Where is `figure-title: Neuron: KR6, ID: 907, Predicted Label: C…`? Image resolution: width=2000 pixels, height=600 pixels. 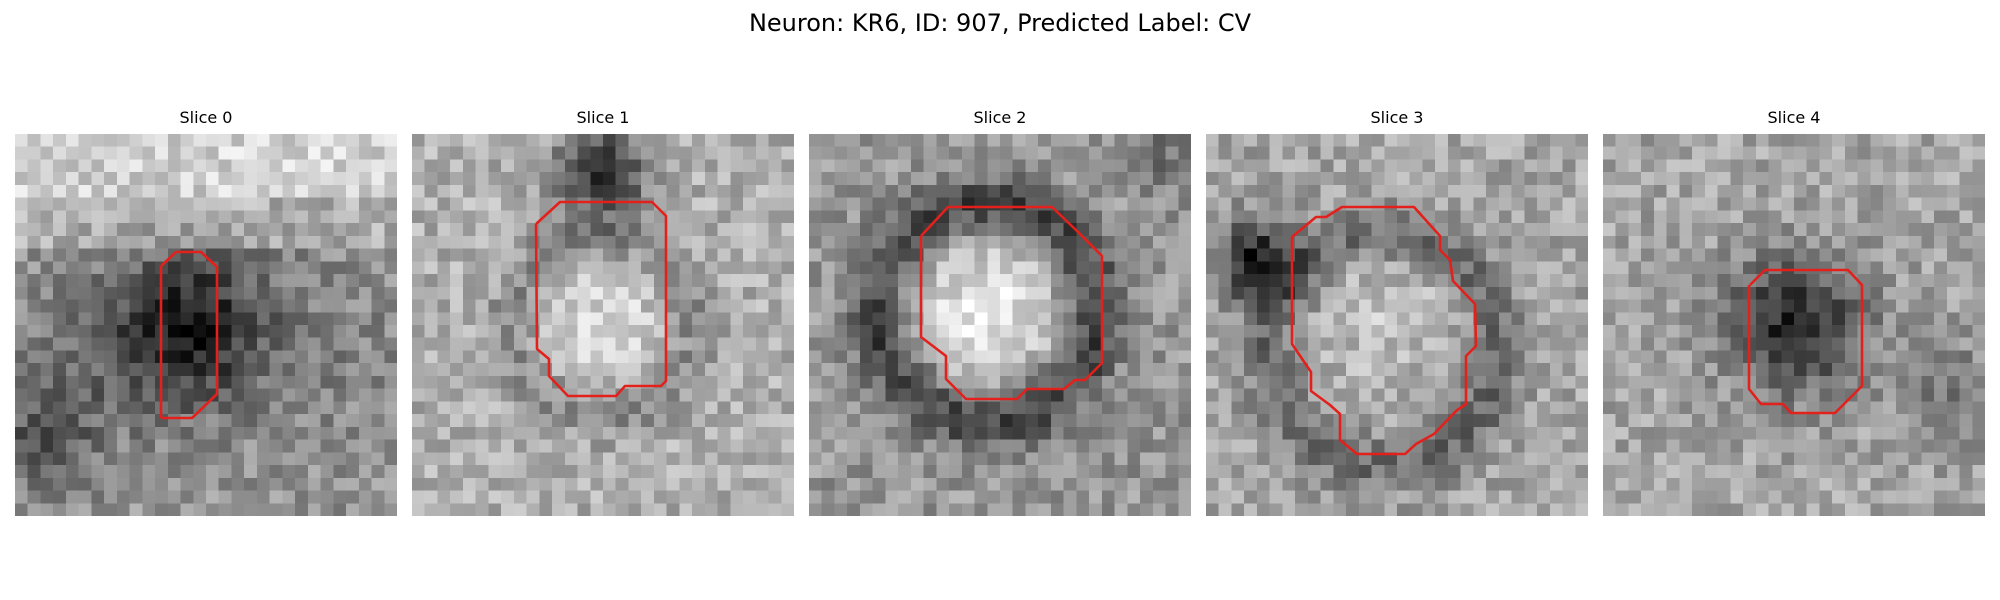
figure-title: Neuron: KR6, ID: 907, Predicted Label: C… is located at coordinates (1000, 23).